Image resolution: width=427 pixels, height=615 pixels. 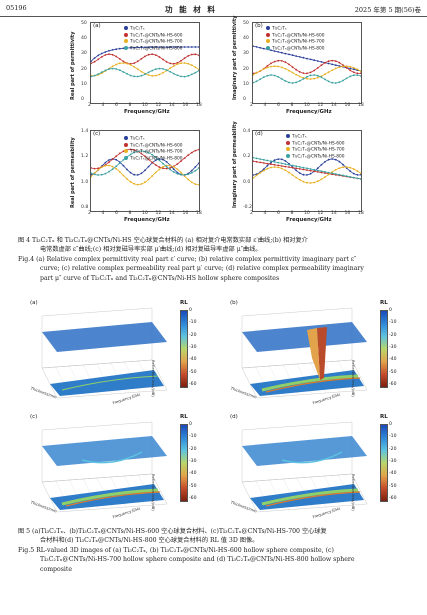 I want to click on y-tick-label: 20, so click(x=246, y=69).